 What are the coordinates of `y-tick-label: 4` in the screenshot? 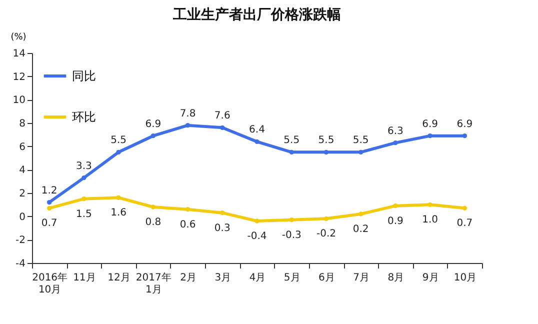 It's located at (22, 170).